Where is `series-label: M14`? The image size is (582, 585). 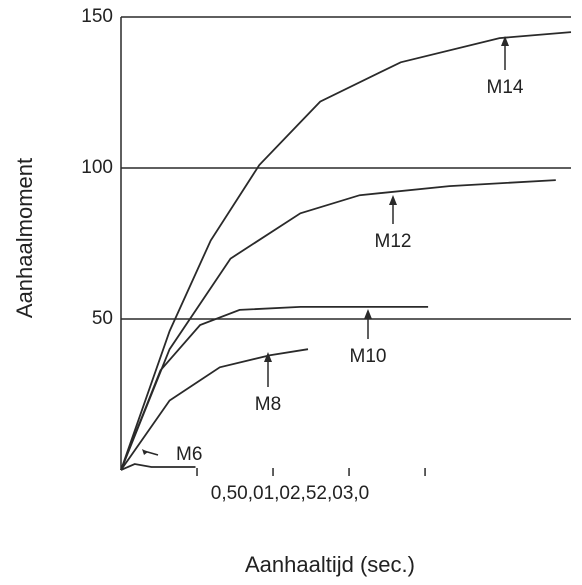
series-label: M14 is located at coordinates (505, 87).